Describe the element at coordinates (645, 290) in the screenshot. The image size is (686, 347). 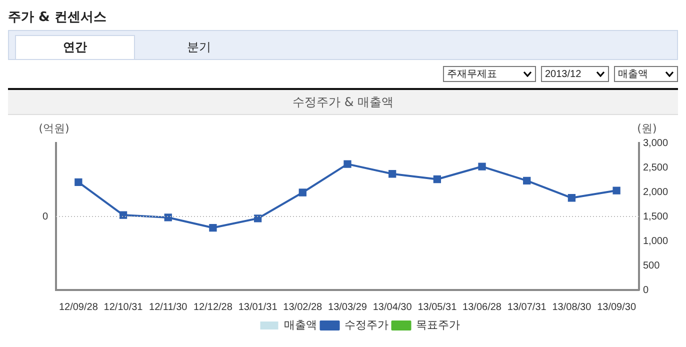
I see `y2-tick-label: 0` at that location.